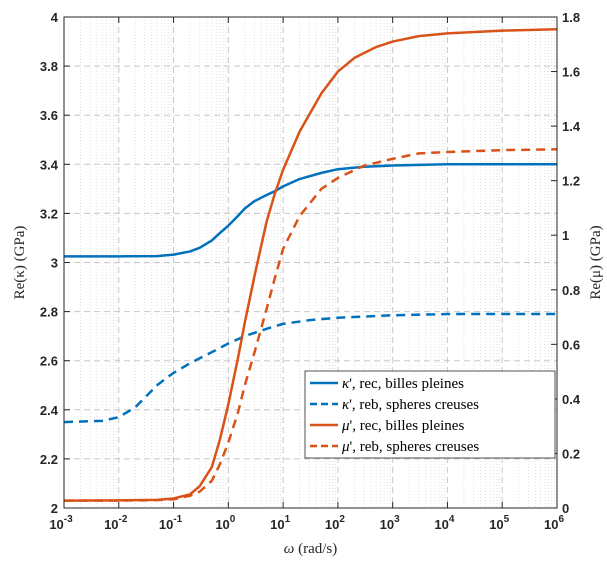 This screenshot has height=565, width=607. What do you see at coordinates (565, 508) in the screenshot?
I see `y-right-tick-label: 0` at bounding box center [565, 508].